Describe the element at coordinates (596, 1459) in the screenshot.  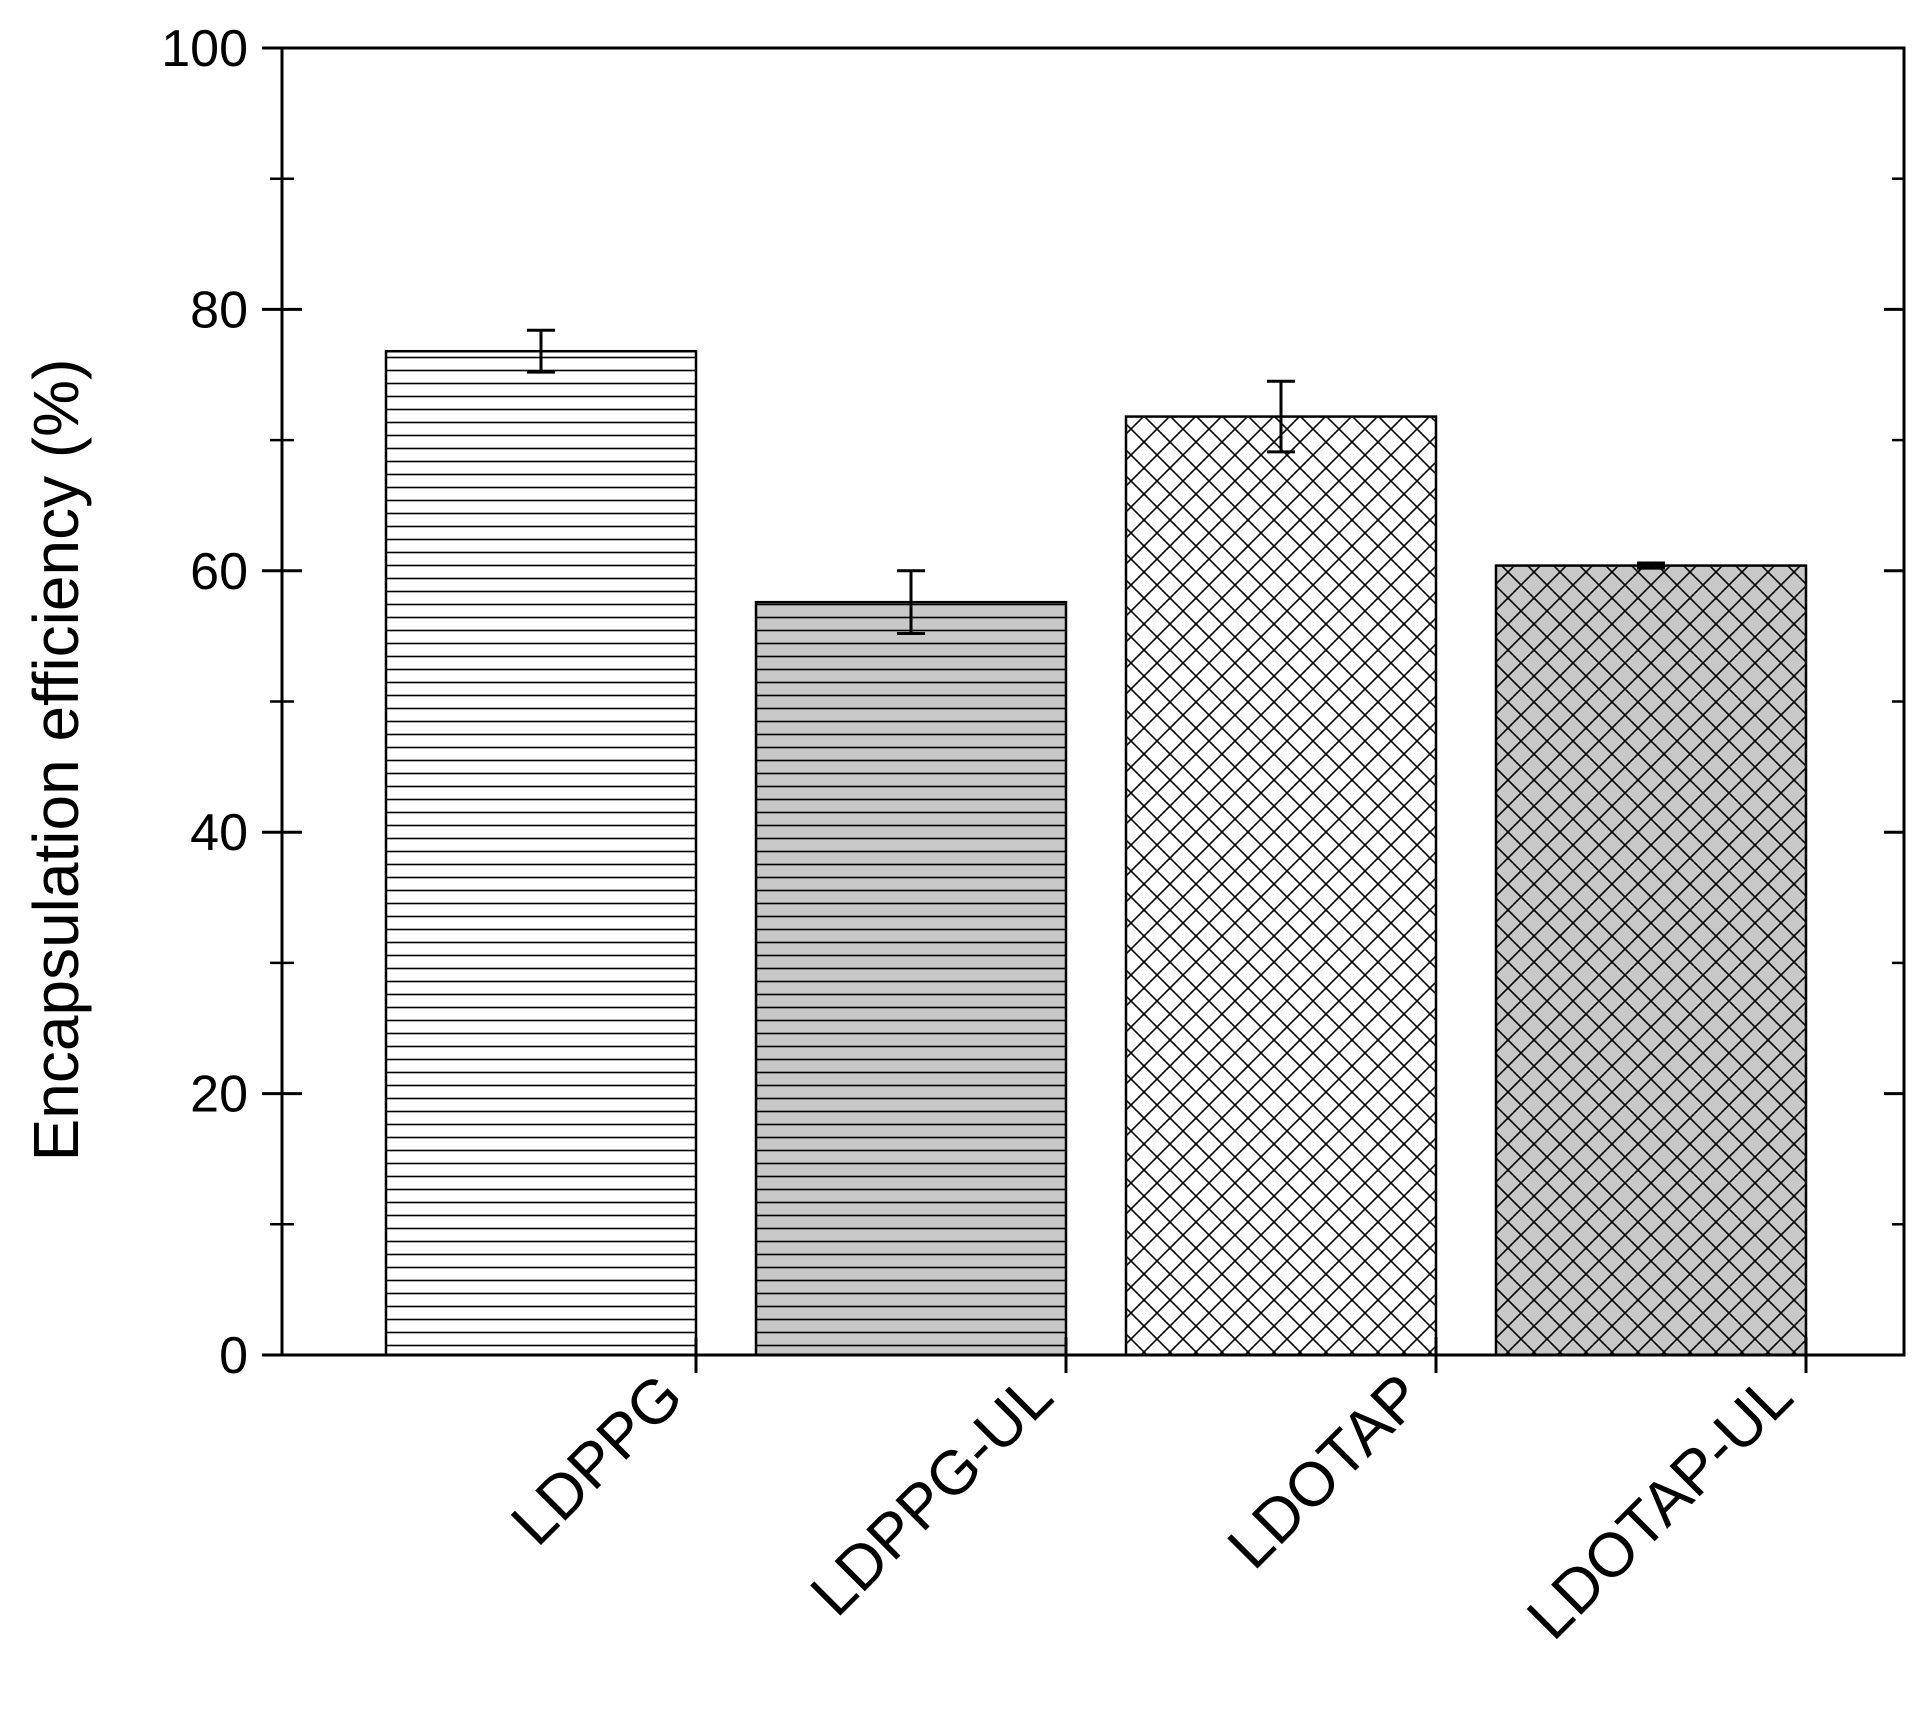
I see `x-tick-label-ldppg: LDPPG` at that location.